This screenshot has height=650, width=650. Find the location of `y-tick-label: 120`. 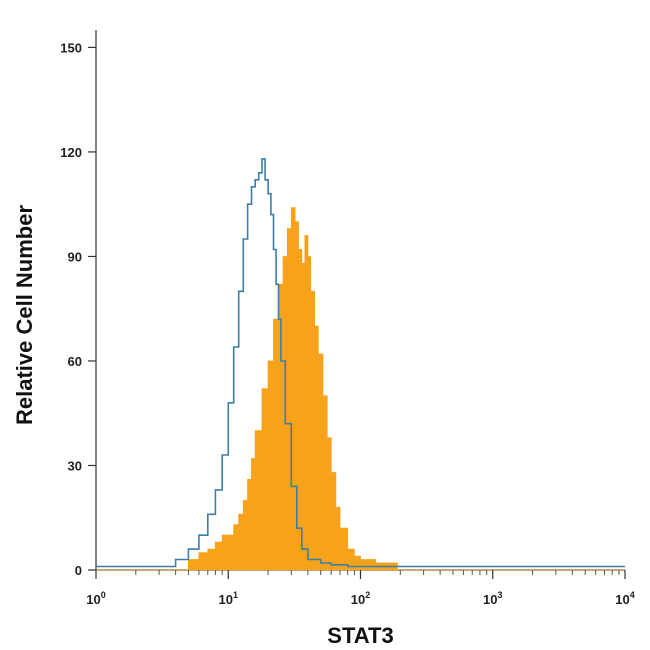

y-tick-label: 120 is located at coordinates (71, 152).